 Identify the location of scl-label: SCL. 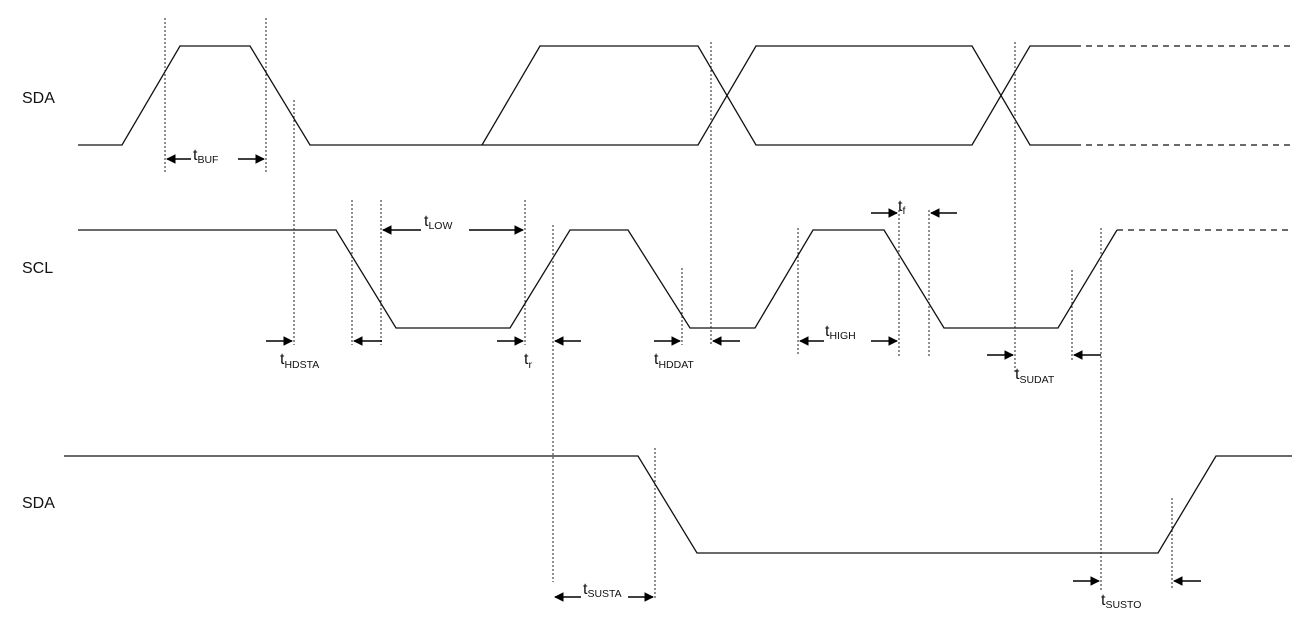
(37, 268).